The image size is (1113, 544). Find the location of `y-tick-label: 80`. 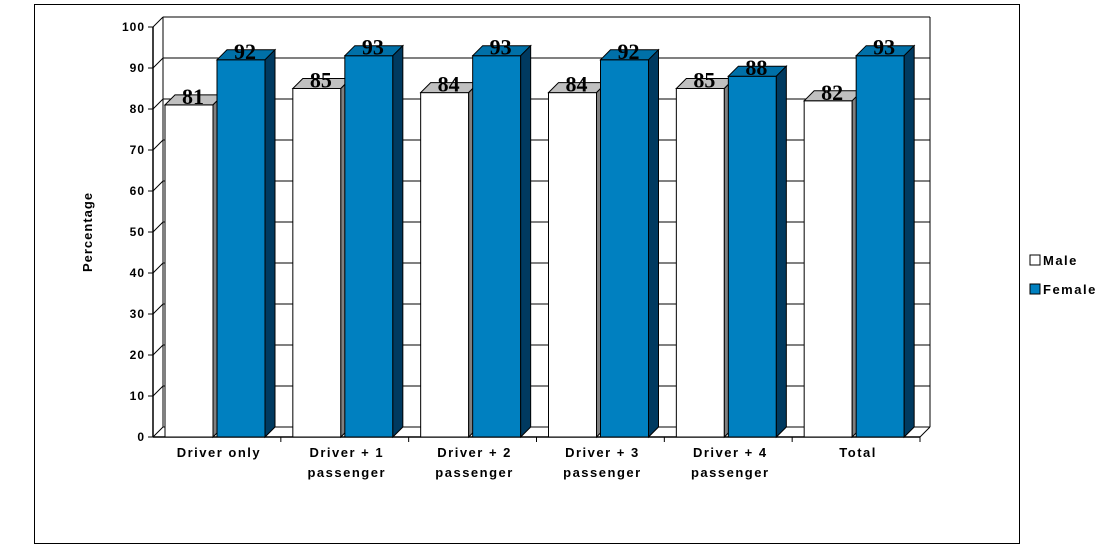

y-tick-label: 80 is located at coordinates (137, 109).